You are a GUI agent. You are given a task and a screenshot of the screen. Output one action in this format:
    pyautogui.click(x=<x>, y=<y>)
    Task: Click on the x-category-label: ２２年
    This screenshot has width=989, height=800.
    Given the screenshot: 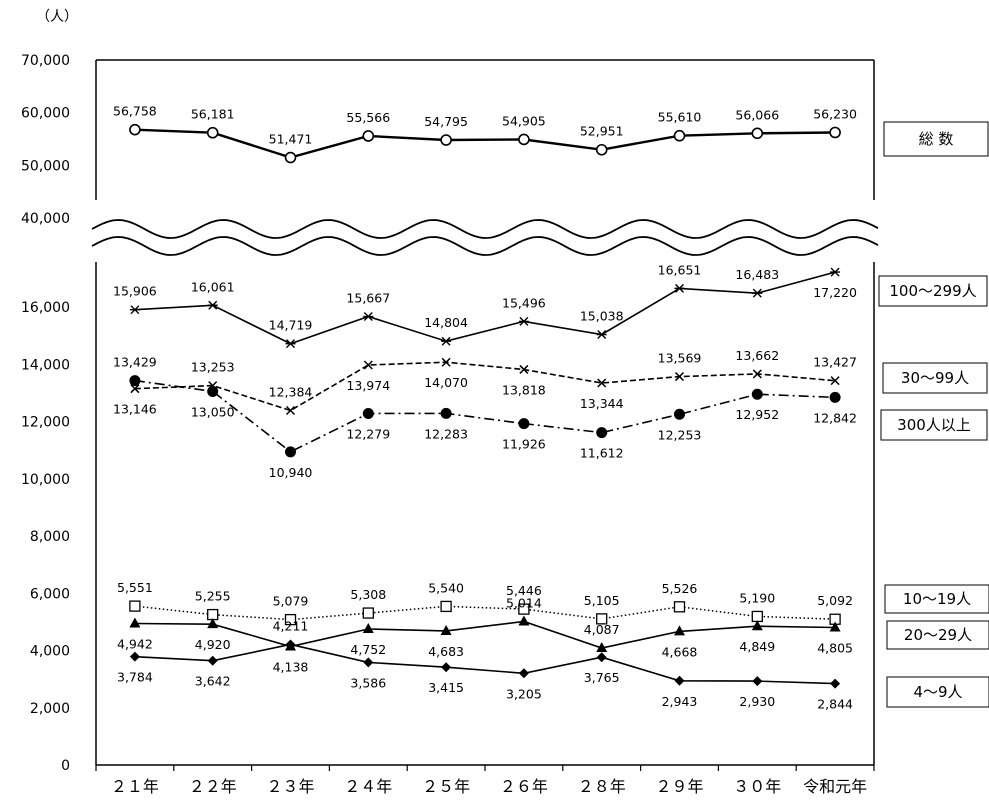 What is the action you would take?
    pyautogui.click(x=213, y=786)
    